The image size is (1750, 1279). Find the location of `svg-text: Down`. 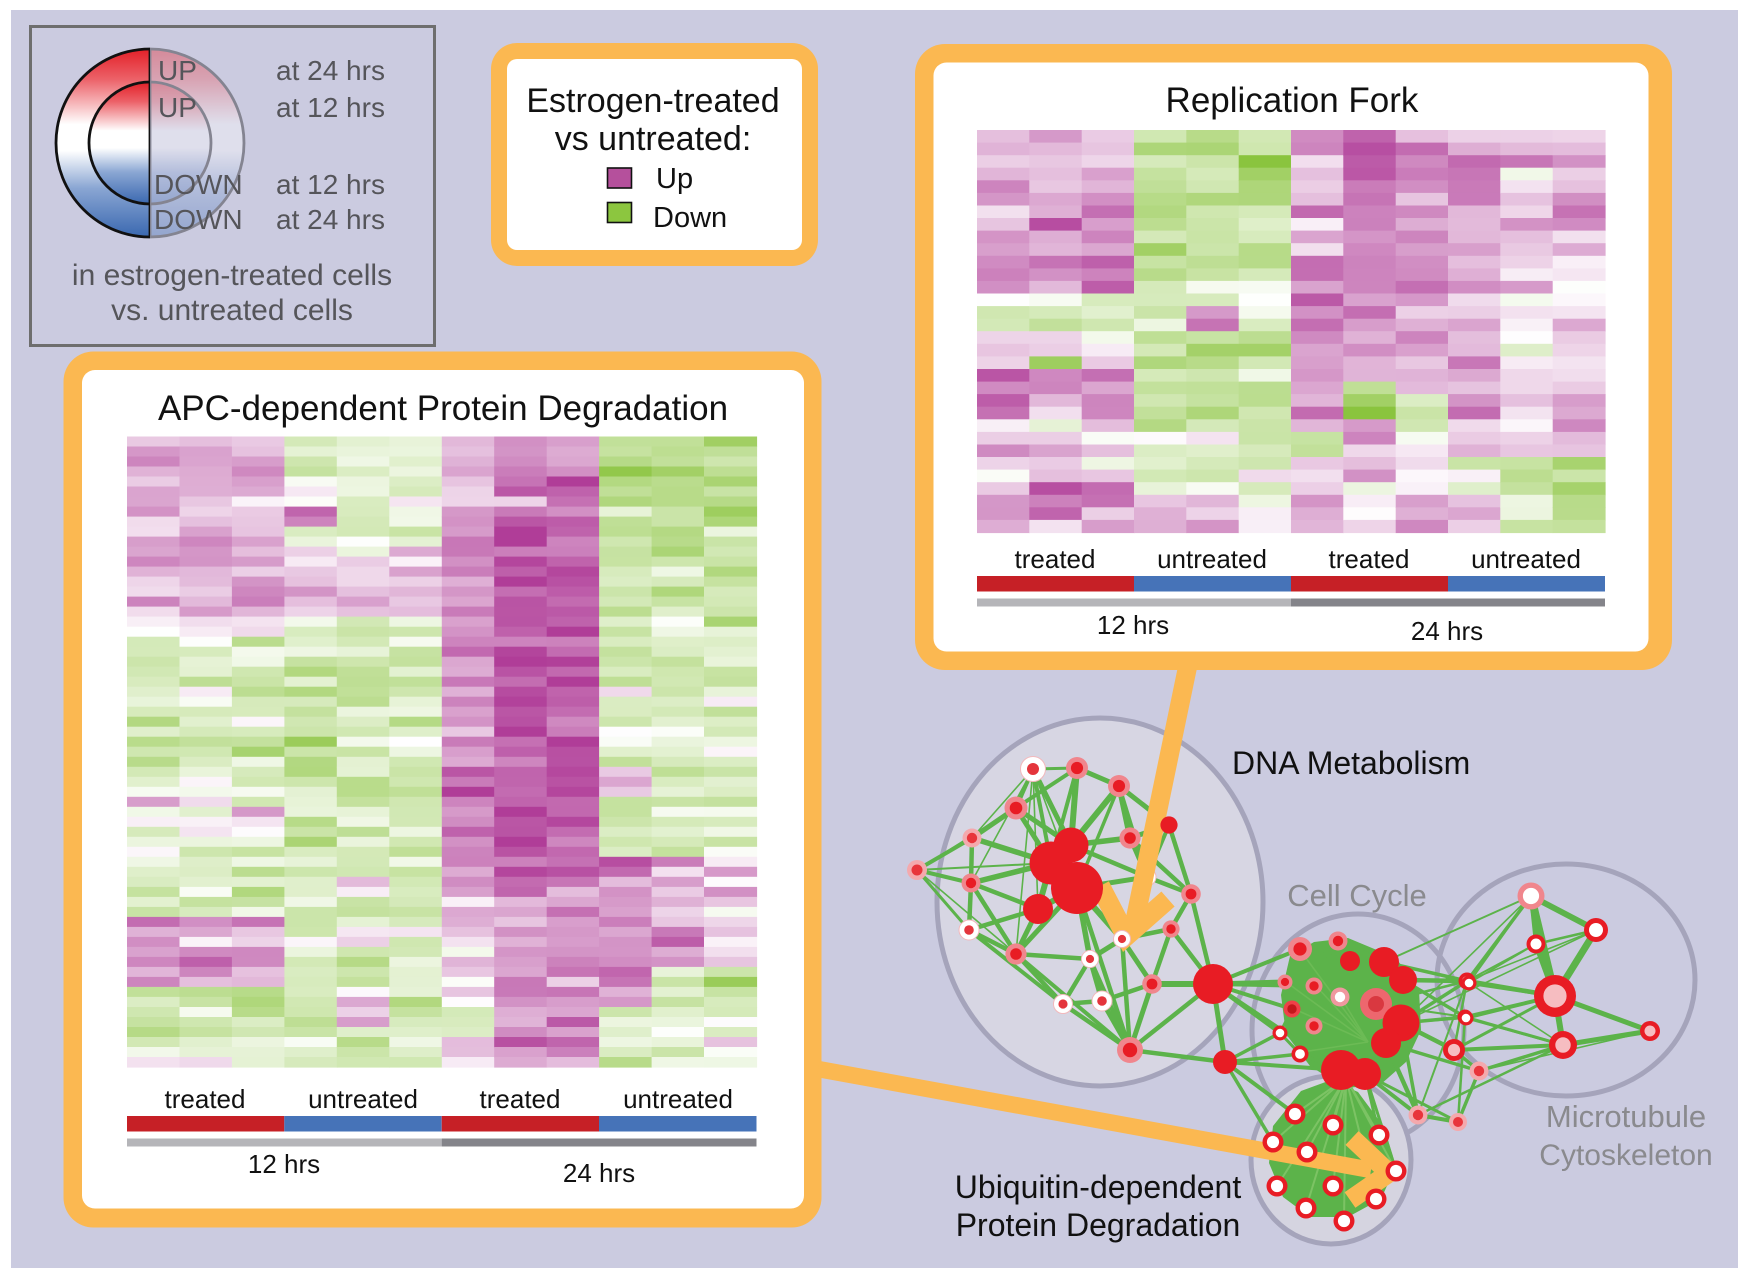

svg-text: Down is located at coordinates (690, 218).